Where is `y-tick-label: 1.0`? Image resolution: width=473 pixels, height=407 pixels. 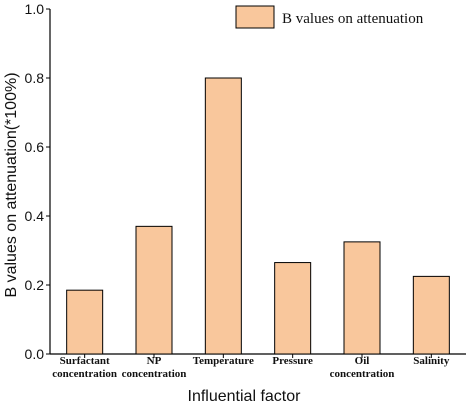
y-tick-label: 1.0 is located at coordinates (35, 9).